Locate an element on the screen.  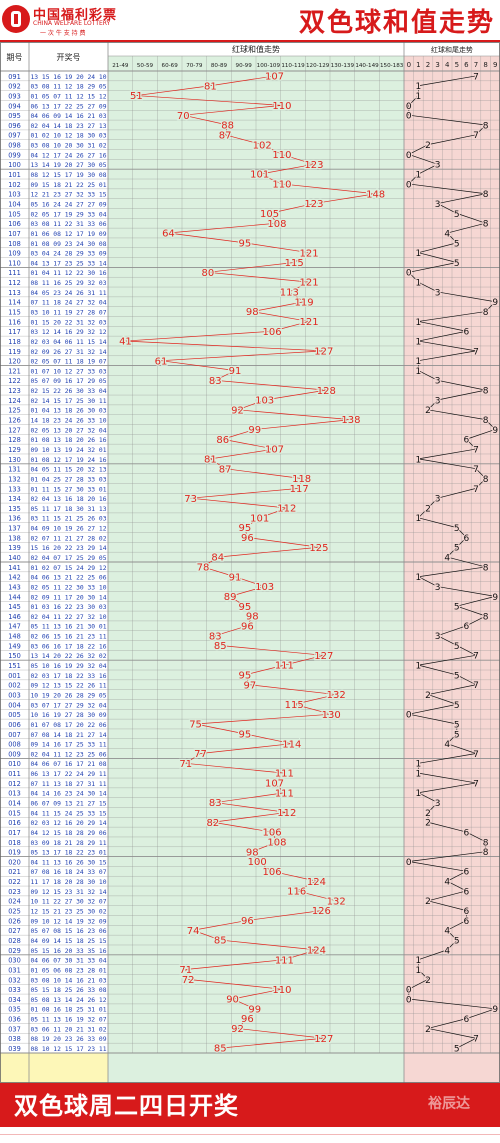
sum-value-label: 103 is located at coordinates (264, 401).